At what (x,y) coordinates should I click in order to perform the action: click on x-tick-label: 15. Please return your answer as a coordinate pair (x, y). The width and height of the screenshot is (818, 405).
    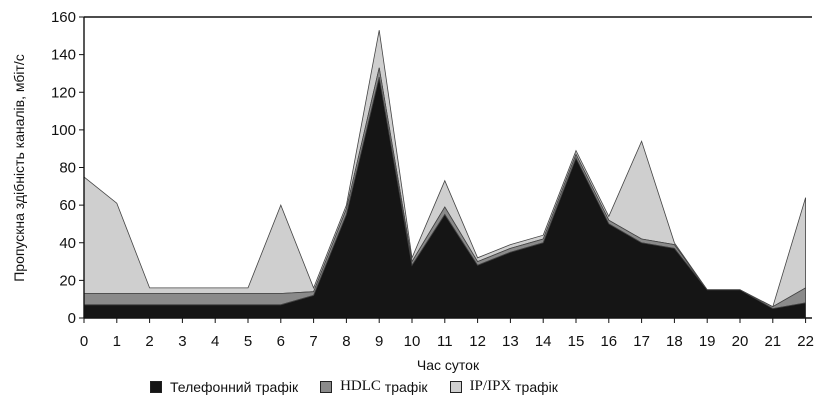
    Looking at the image, I should click on (576, 341).